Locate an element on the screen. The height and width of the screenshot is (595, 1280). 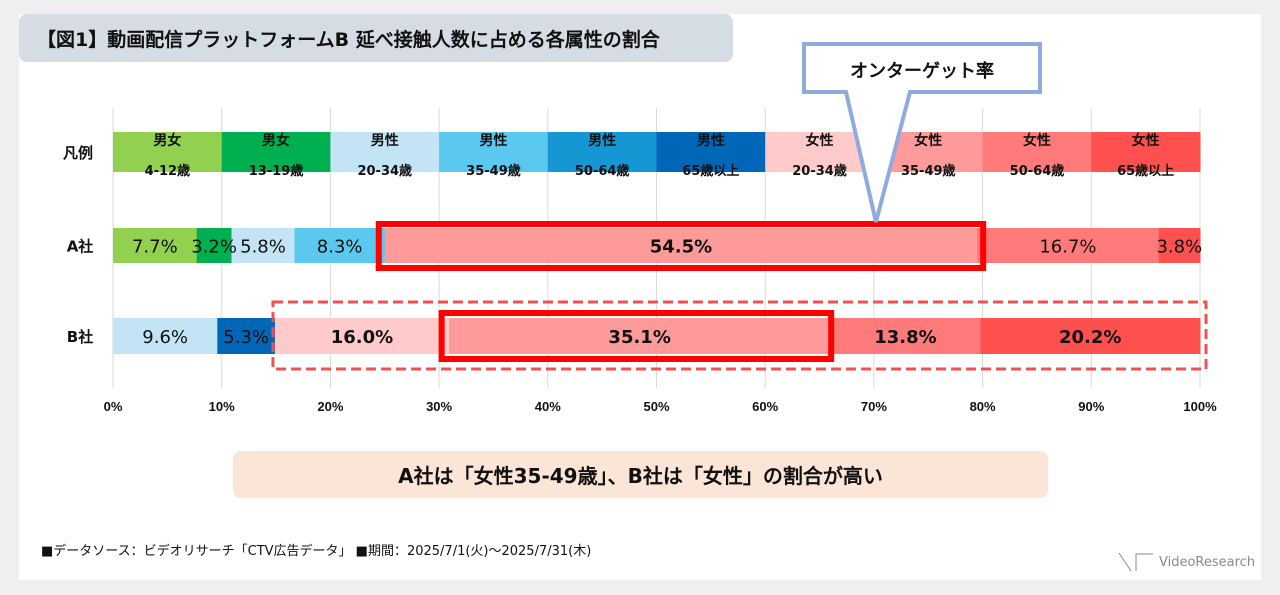
a-target-highlight is located at coordinates (681, 246).